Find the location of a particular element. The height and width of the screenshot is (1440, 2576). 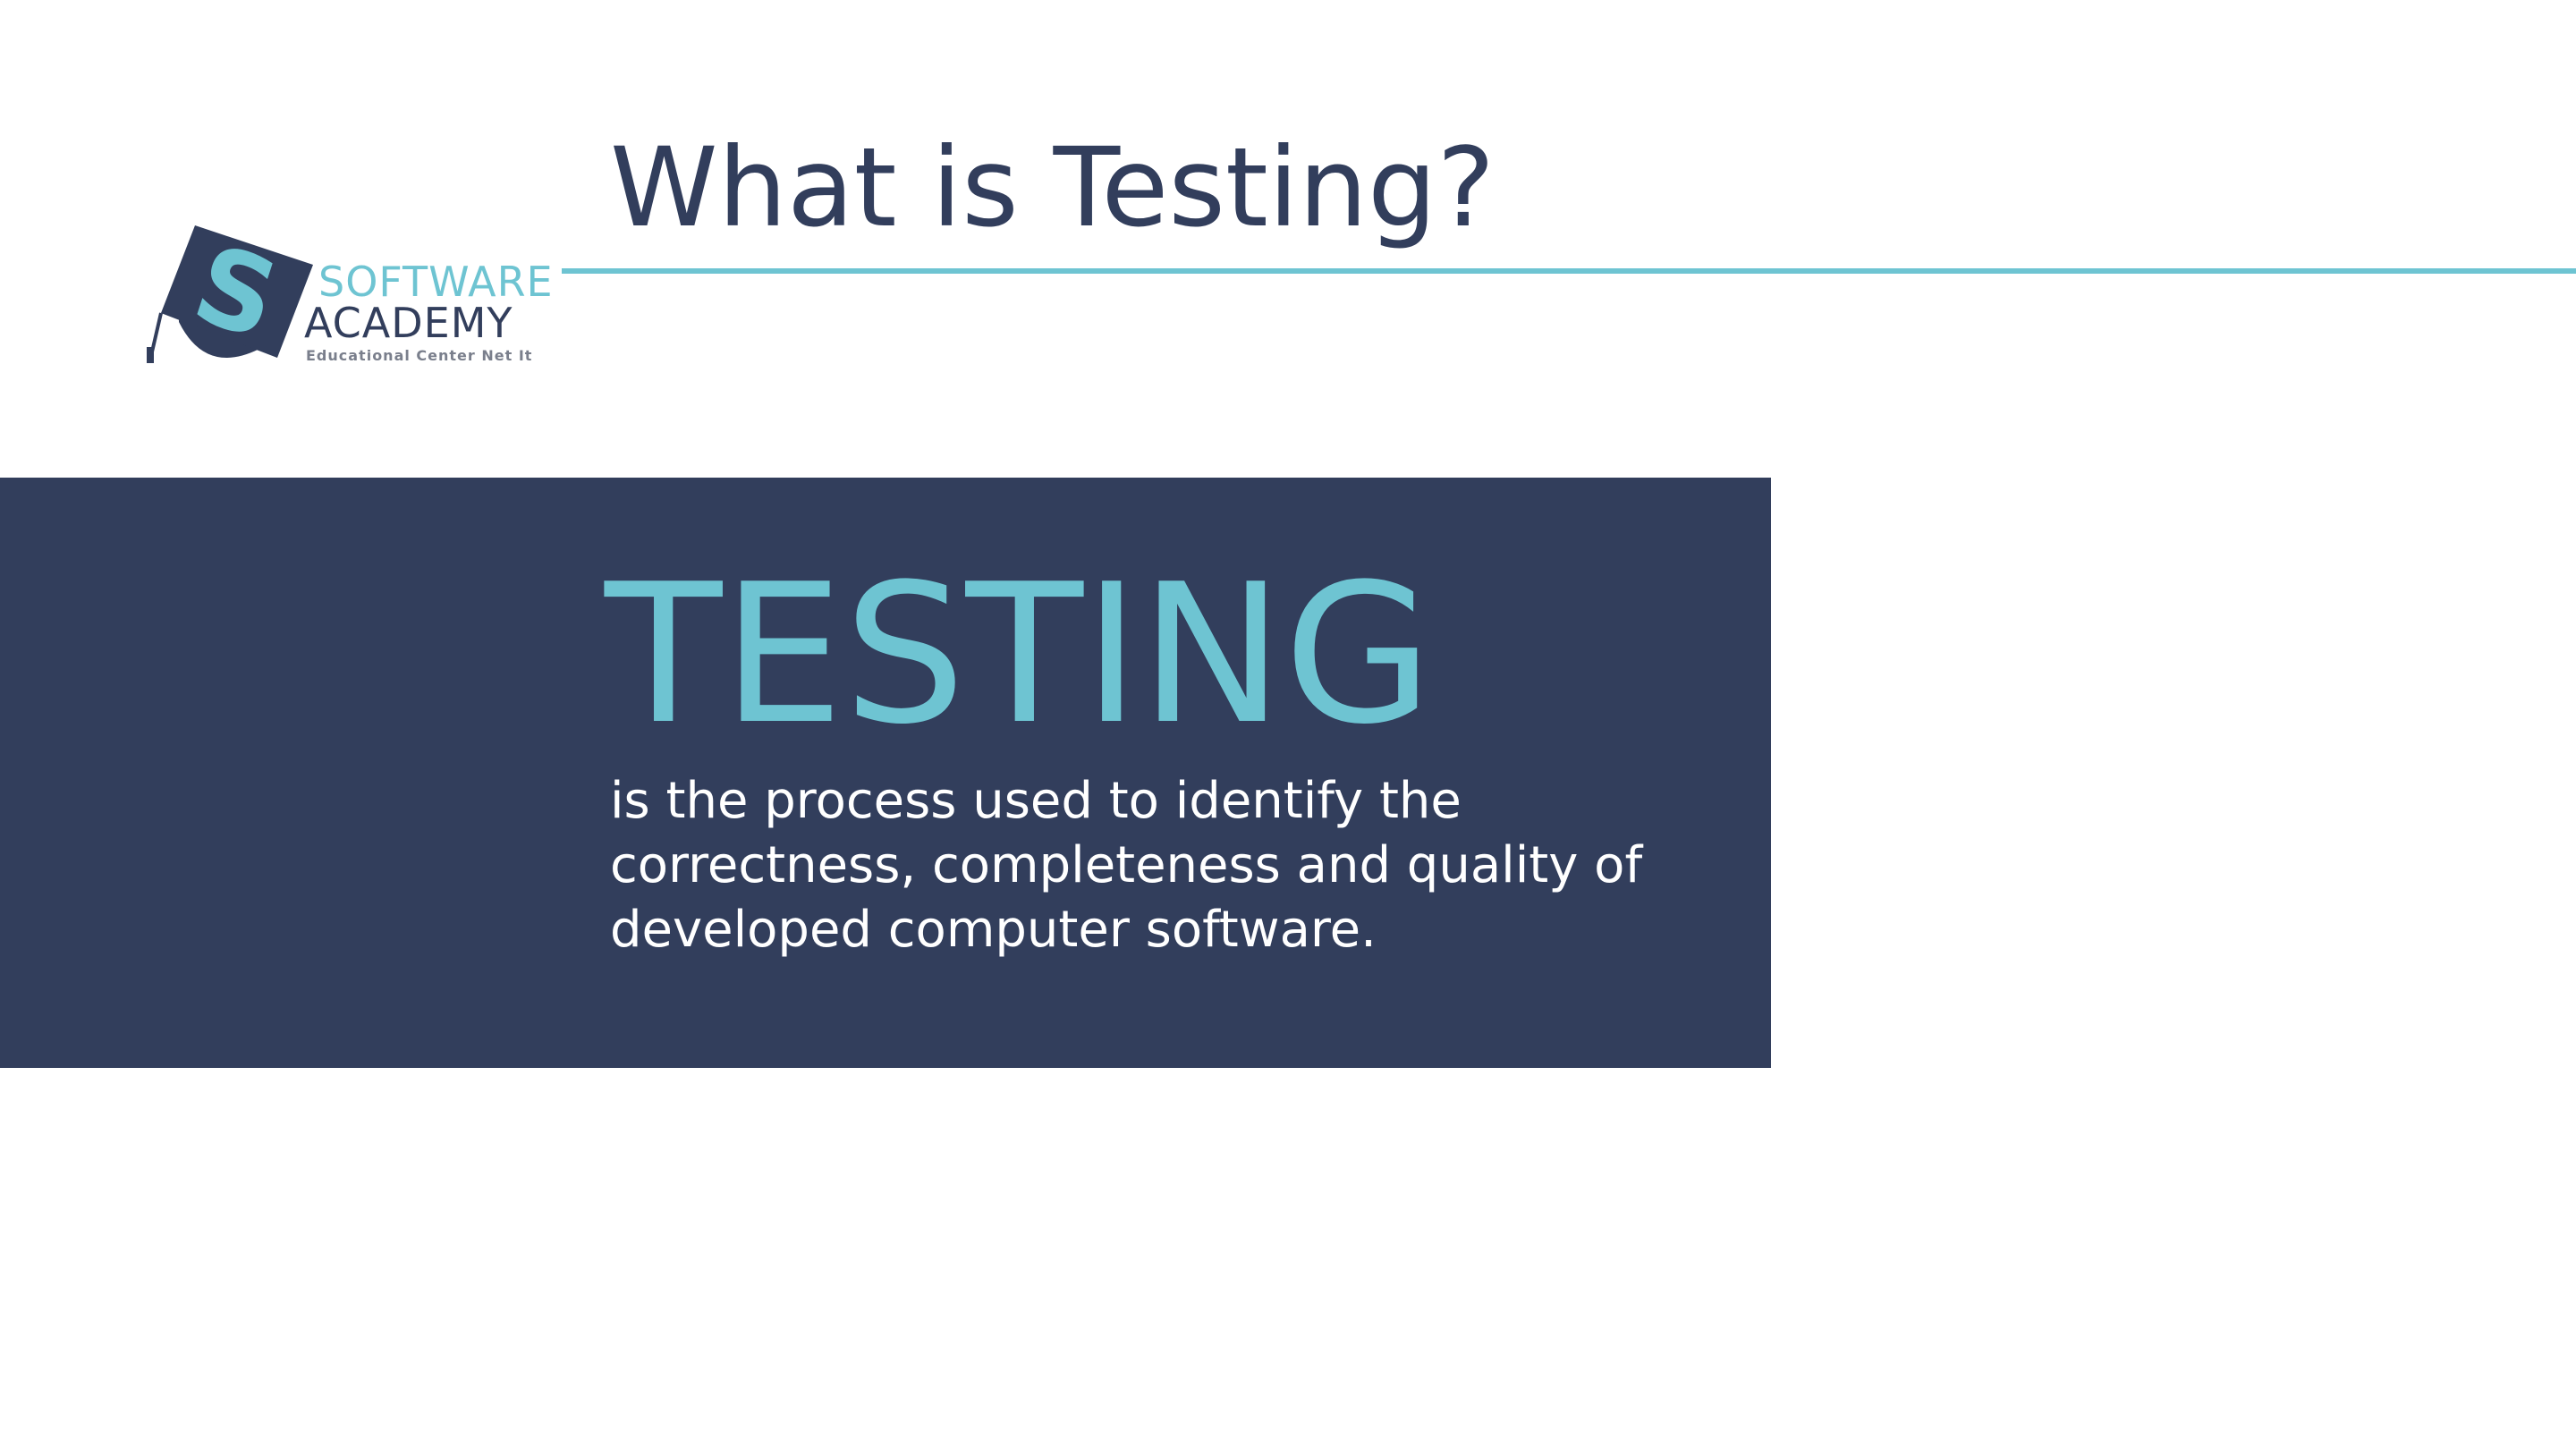

slide-title: What is Testing? is located at coordinates (1053, 187).